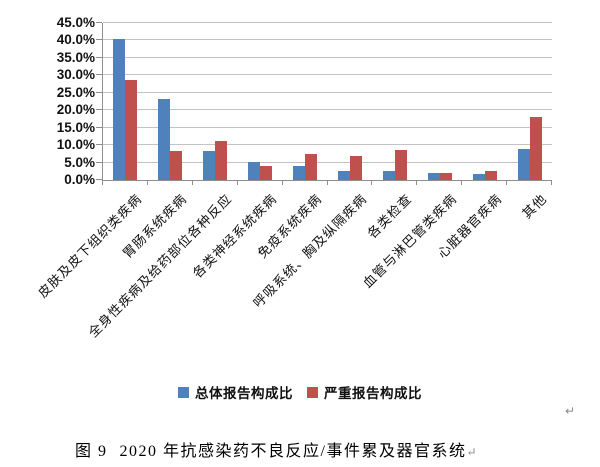  I want to click on x-axis-category-label: 血管与淋巴管类疾病, so click(409, 241).